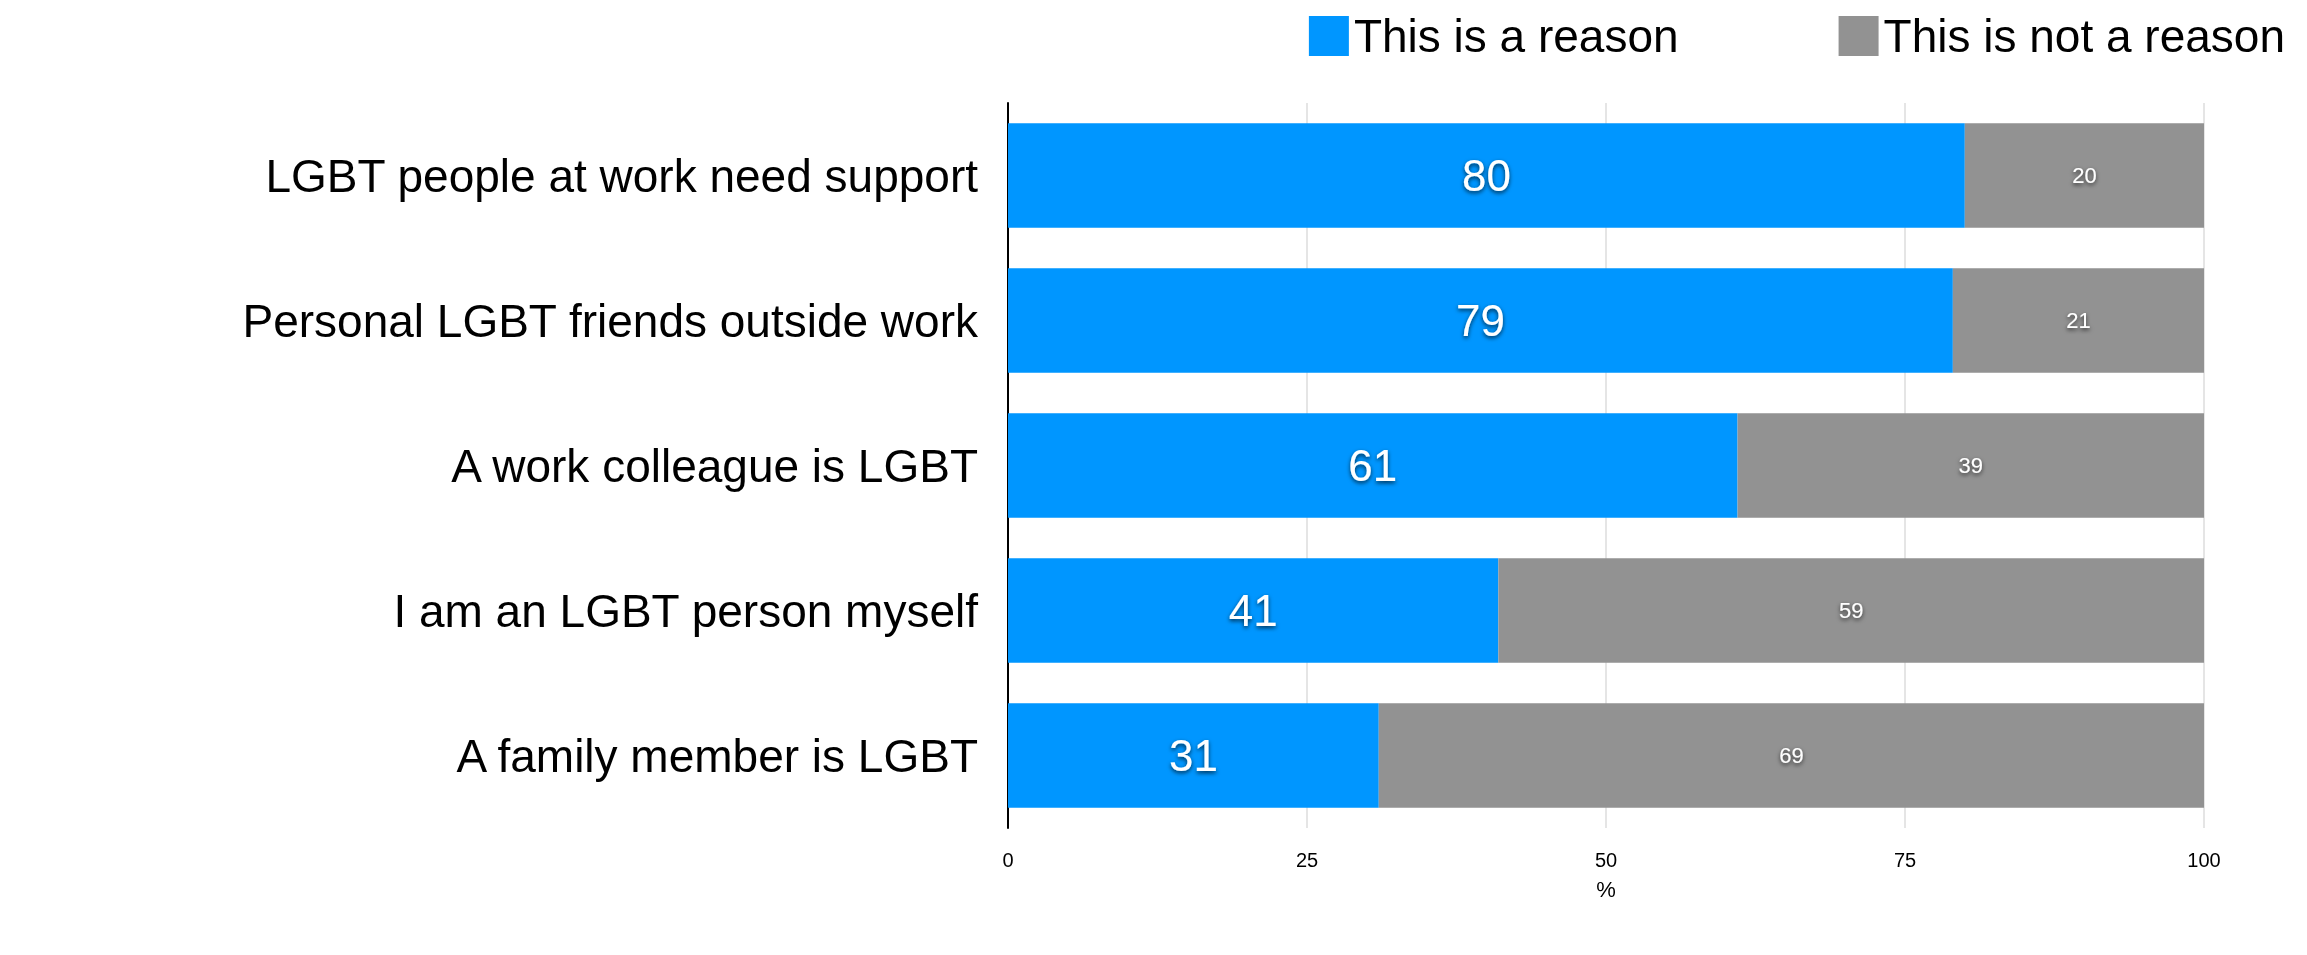  I want to click on data-label: 39, so click(1971, 465).